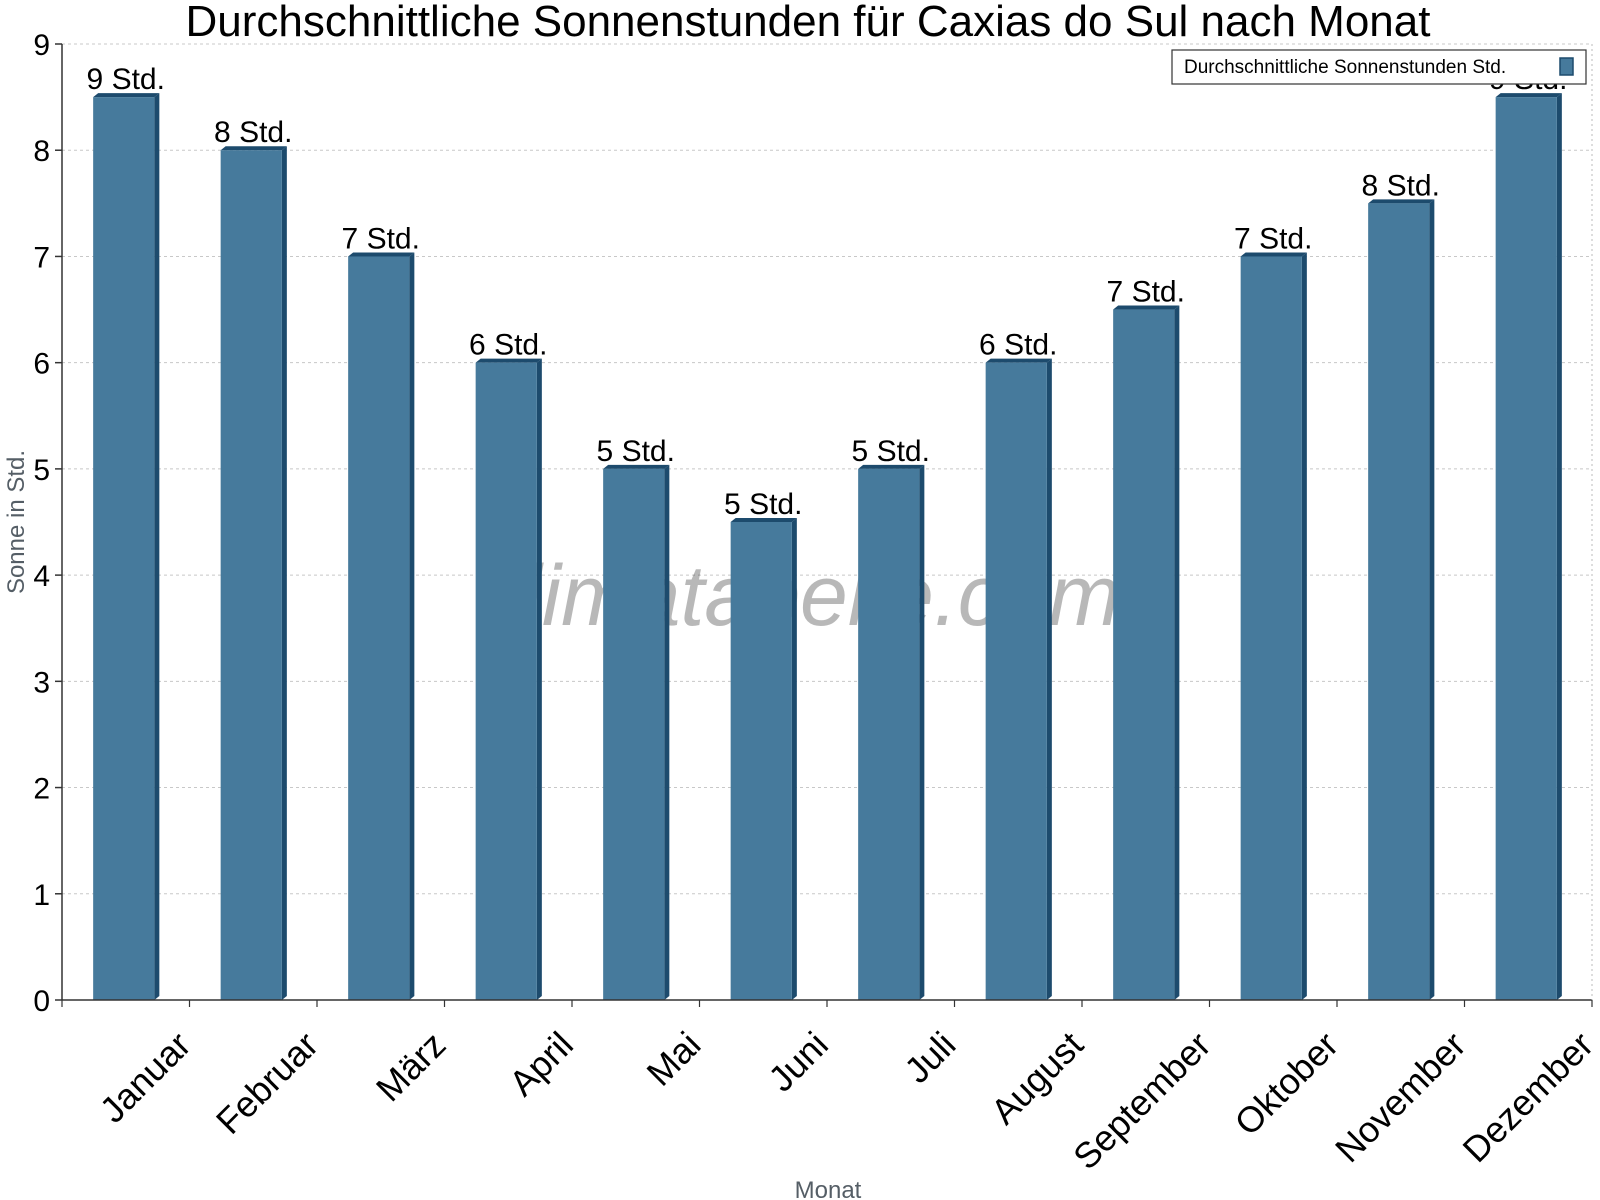 Image resolution: width=1600 pixels, height=1200 pixels. What do you see at coordinates (41, 1001) in the screenshot?
I see `y-tick-label: 0` at bounding box center [41, 1001].